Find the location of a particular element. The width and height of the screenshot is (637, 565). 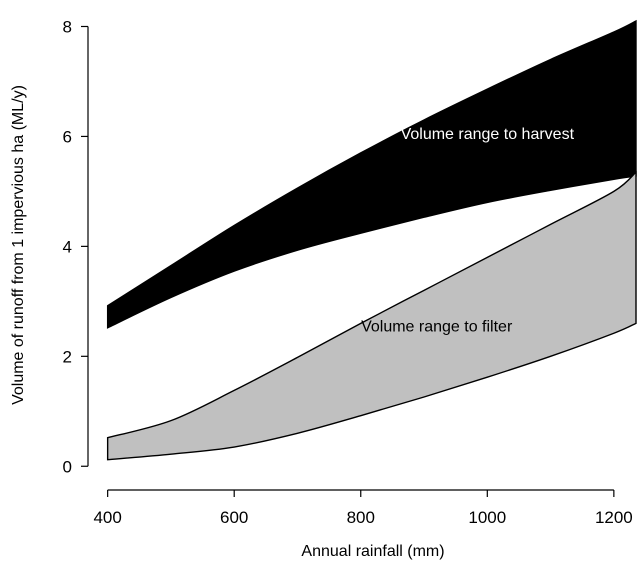

y-tick-label: 8 is located at coordinates (67, 26).